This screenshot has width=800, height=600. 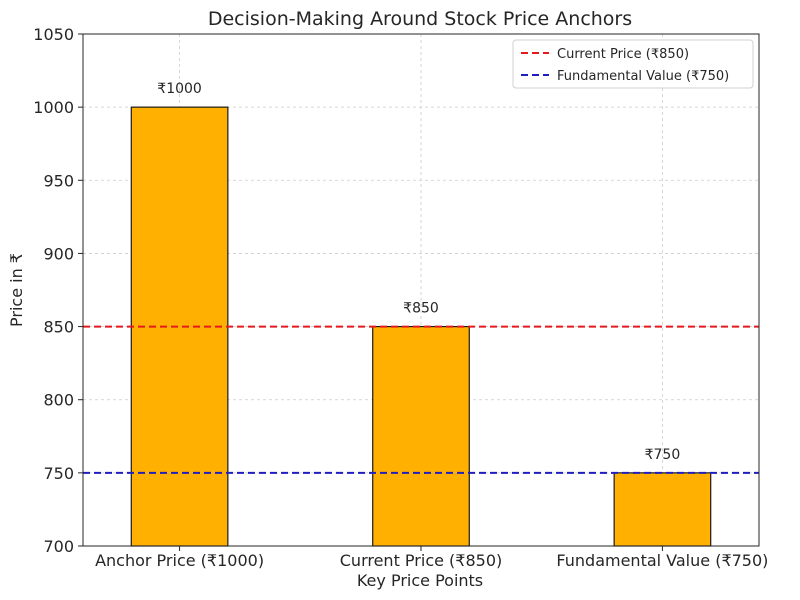 I want to click on x-tick-label: Current Price (₹850), so click(x=421, y=560).